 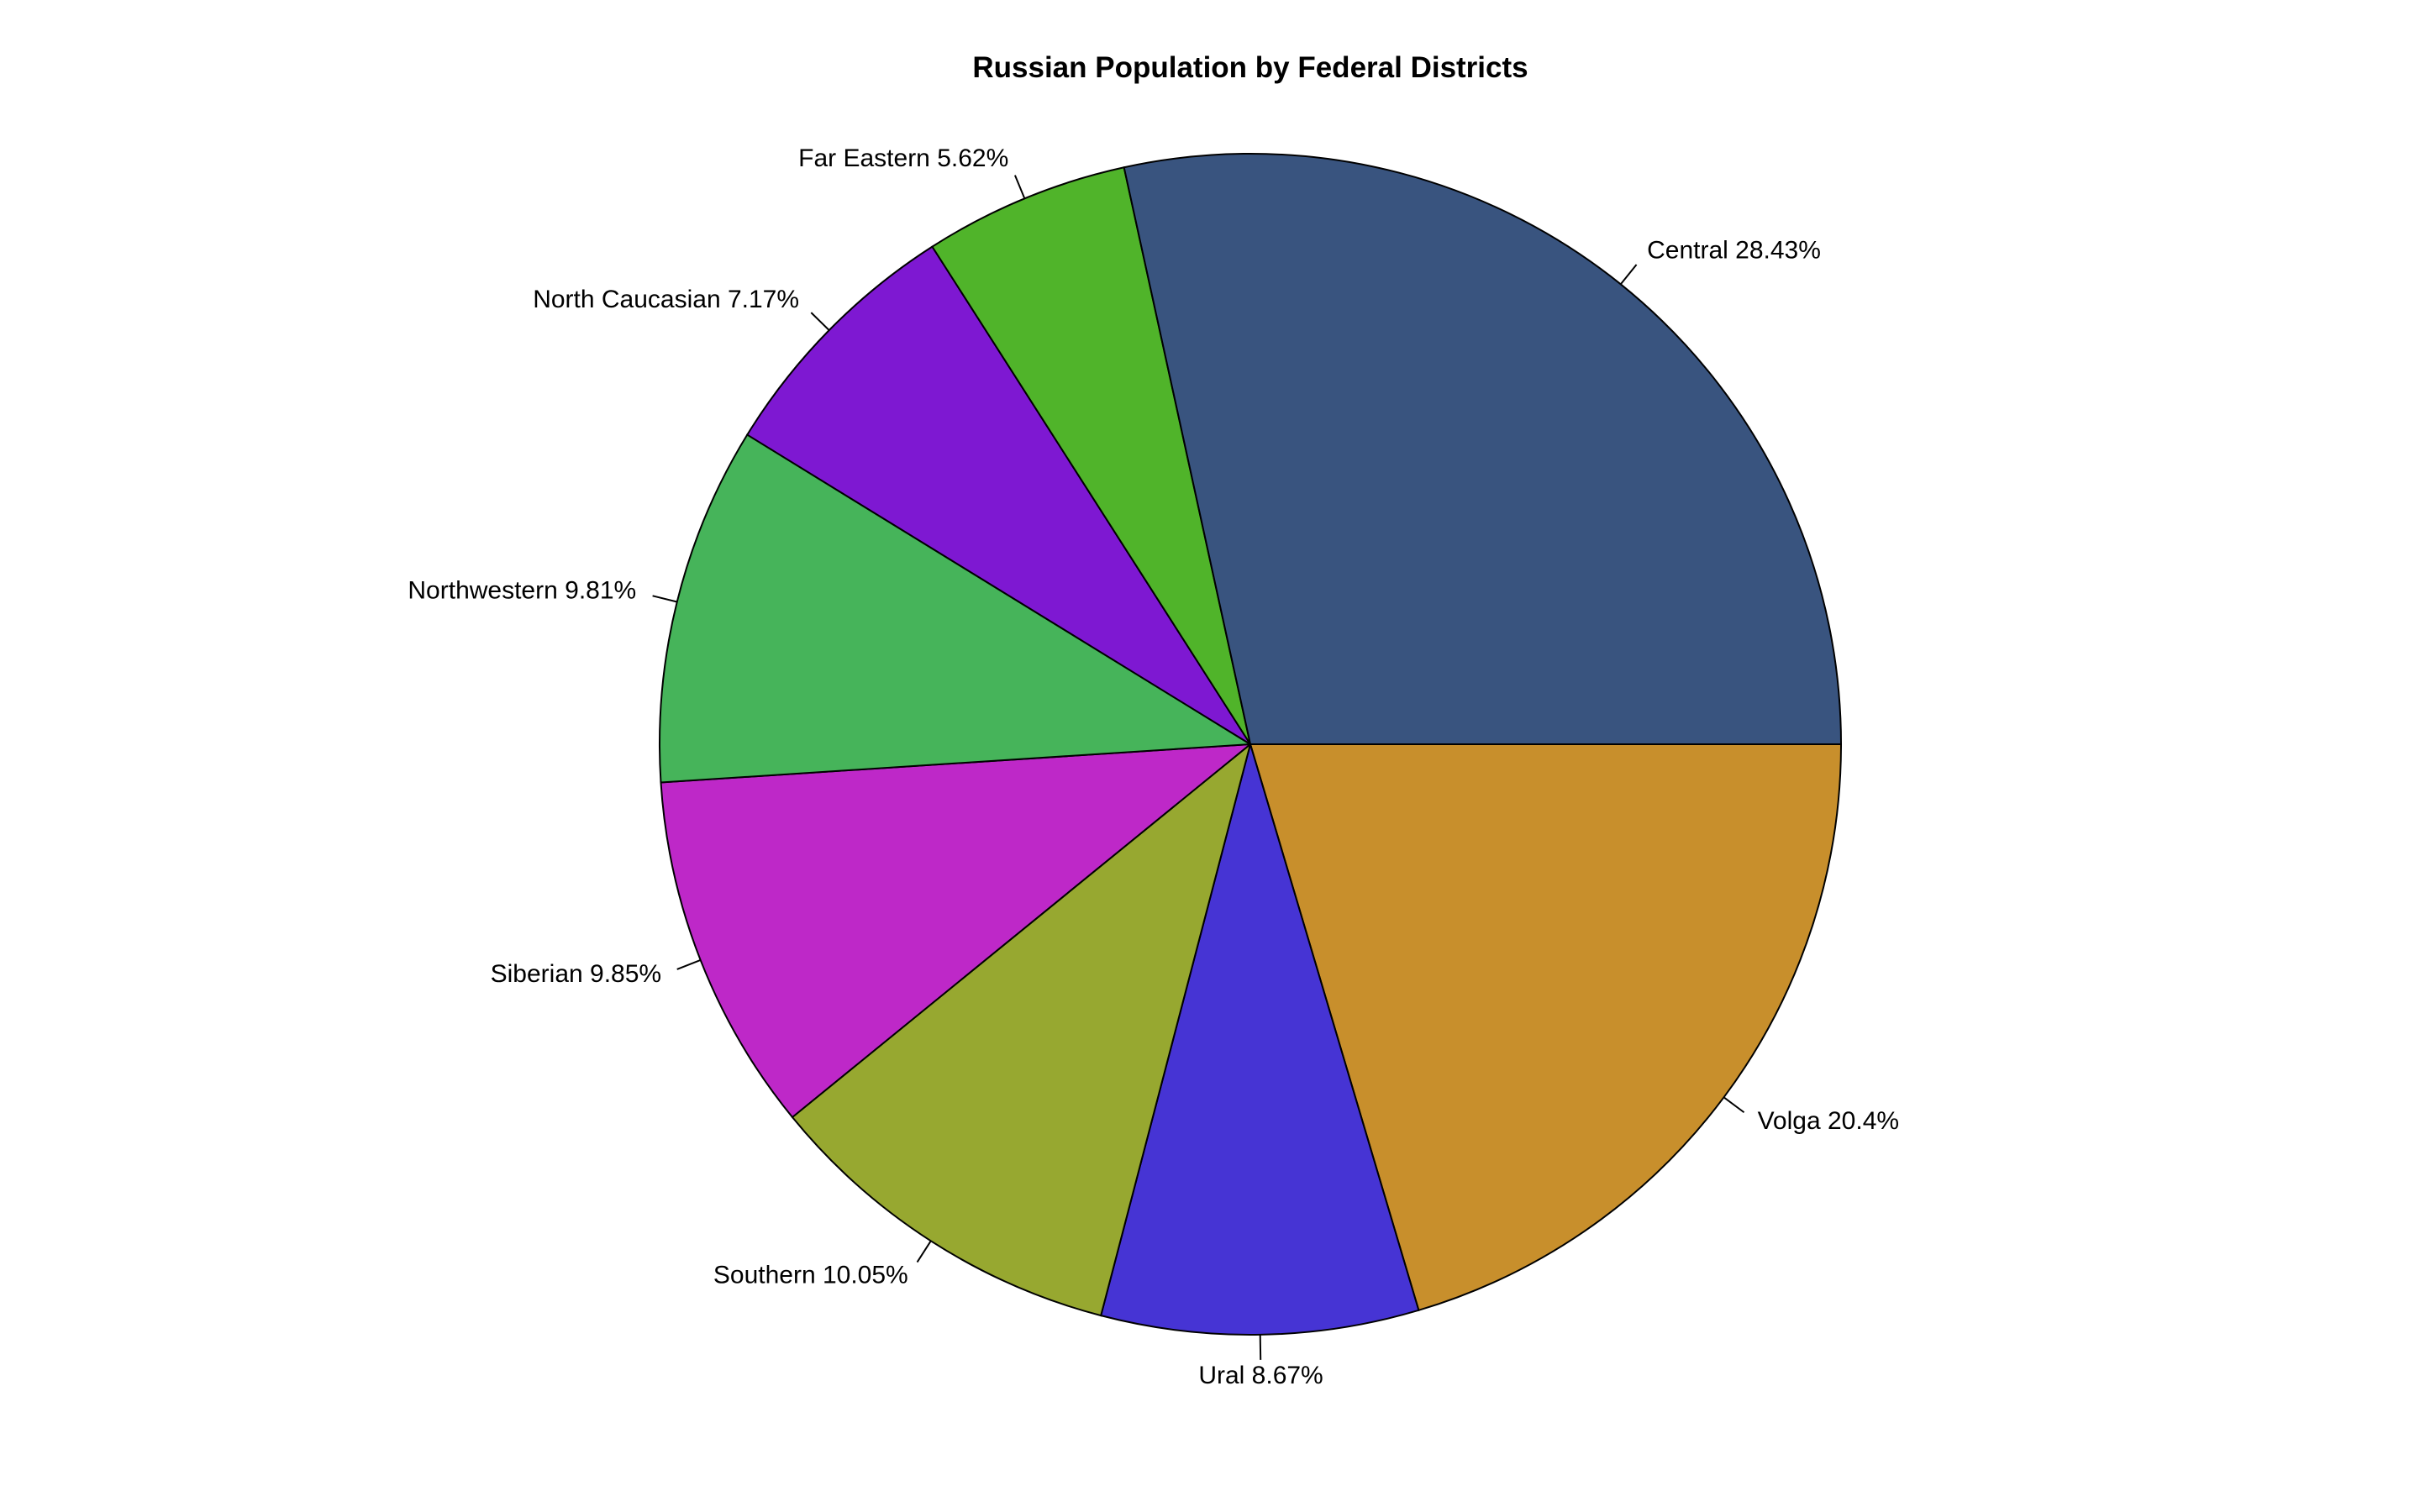 I want to click on slice-label: North Caucasian 7.17%, so click(x=666, y=299).